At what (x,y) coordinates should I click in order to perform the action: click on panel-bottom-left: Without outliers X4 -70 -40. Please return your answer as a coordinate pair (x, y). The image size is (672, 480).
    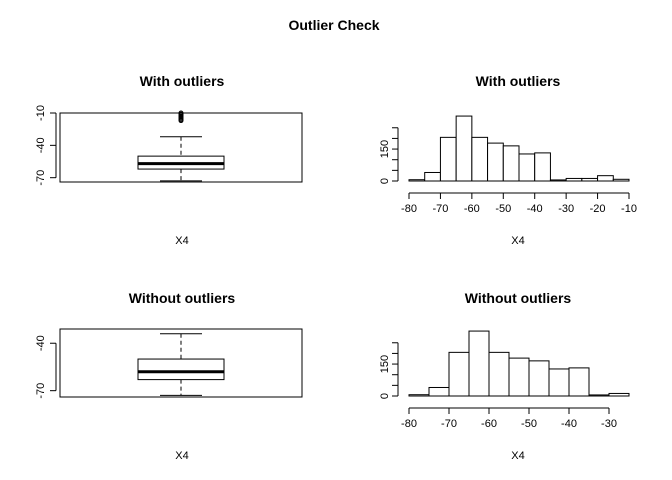
    Looking at the image, I should click on (169, 376).